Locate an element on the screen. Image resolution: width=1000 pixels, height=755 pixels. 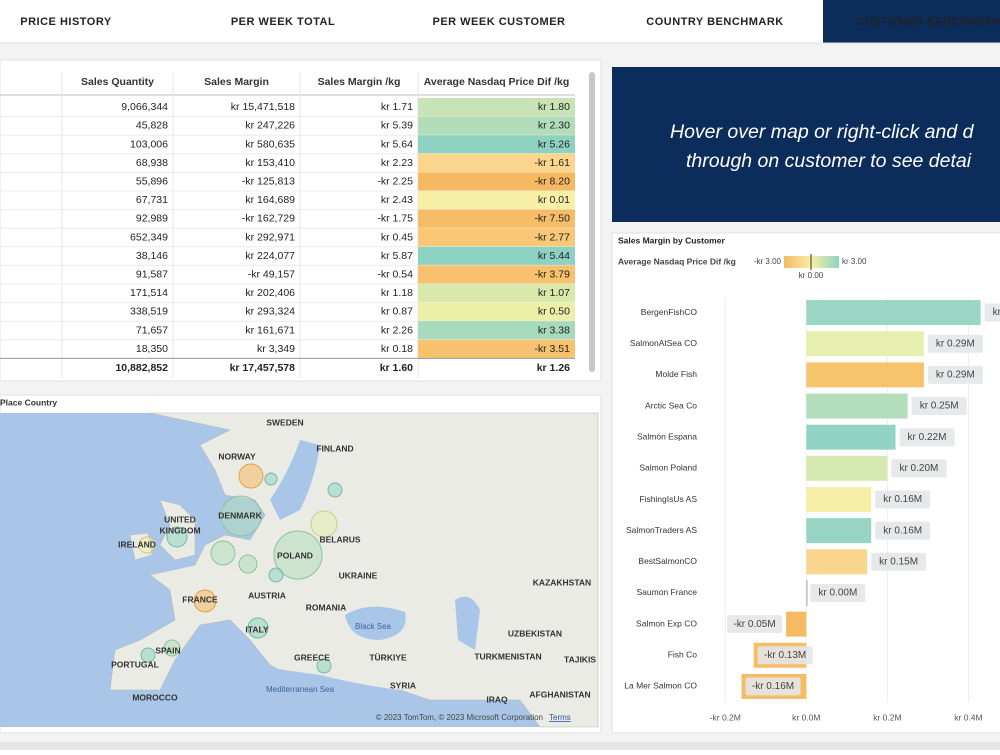
map-label: KINGDOM is located at coordinates (179, 530).